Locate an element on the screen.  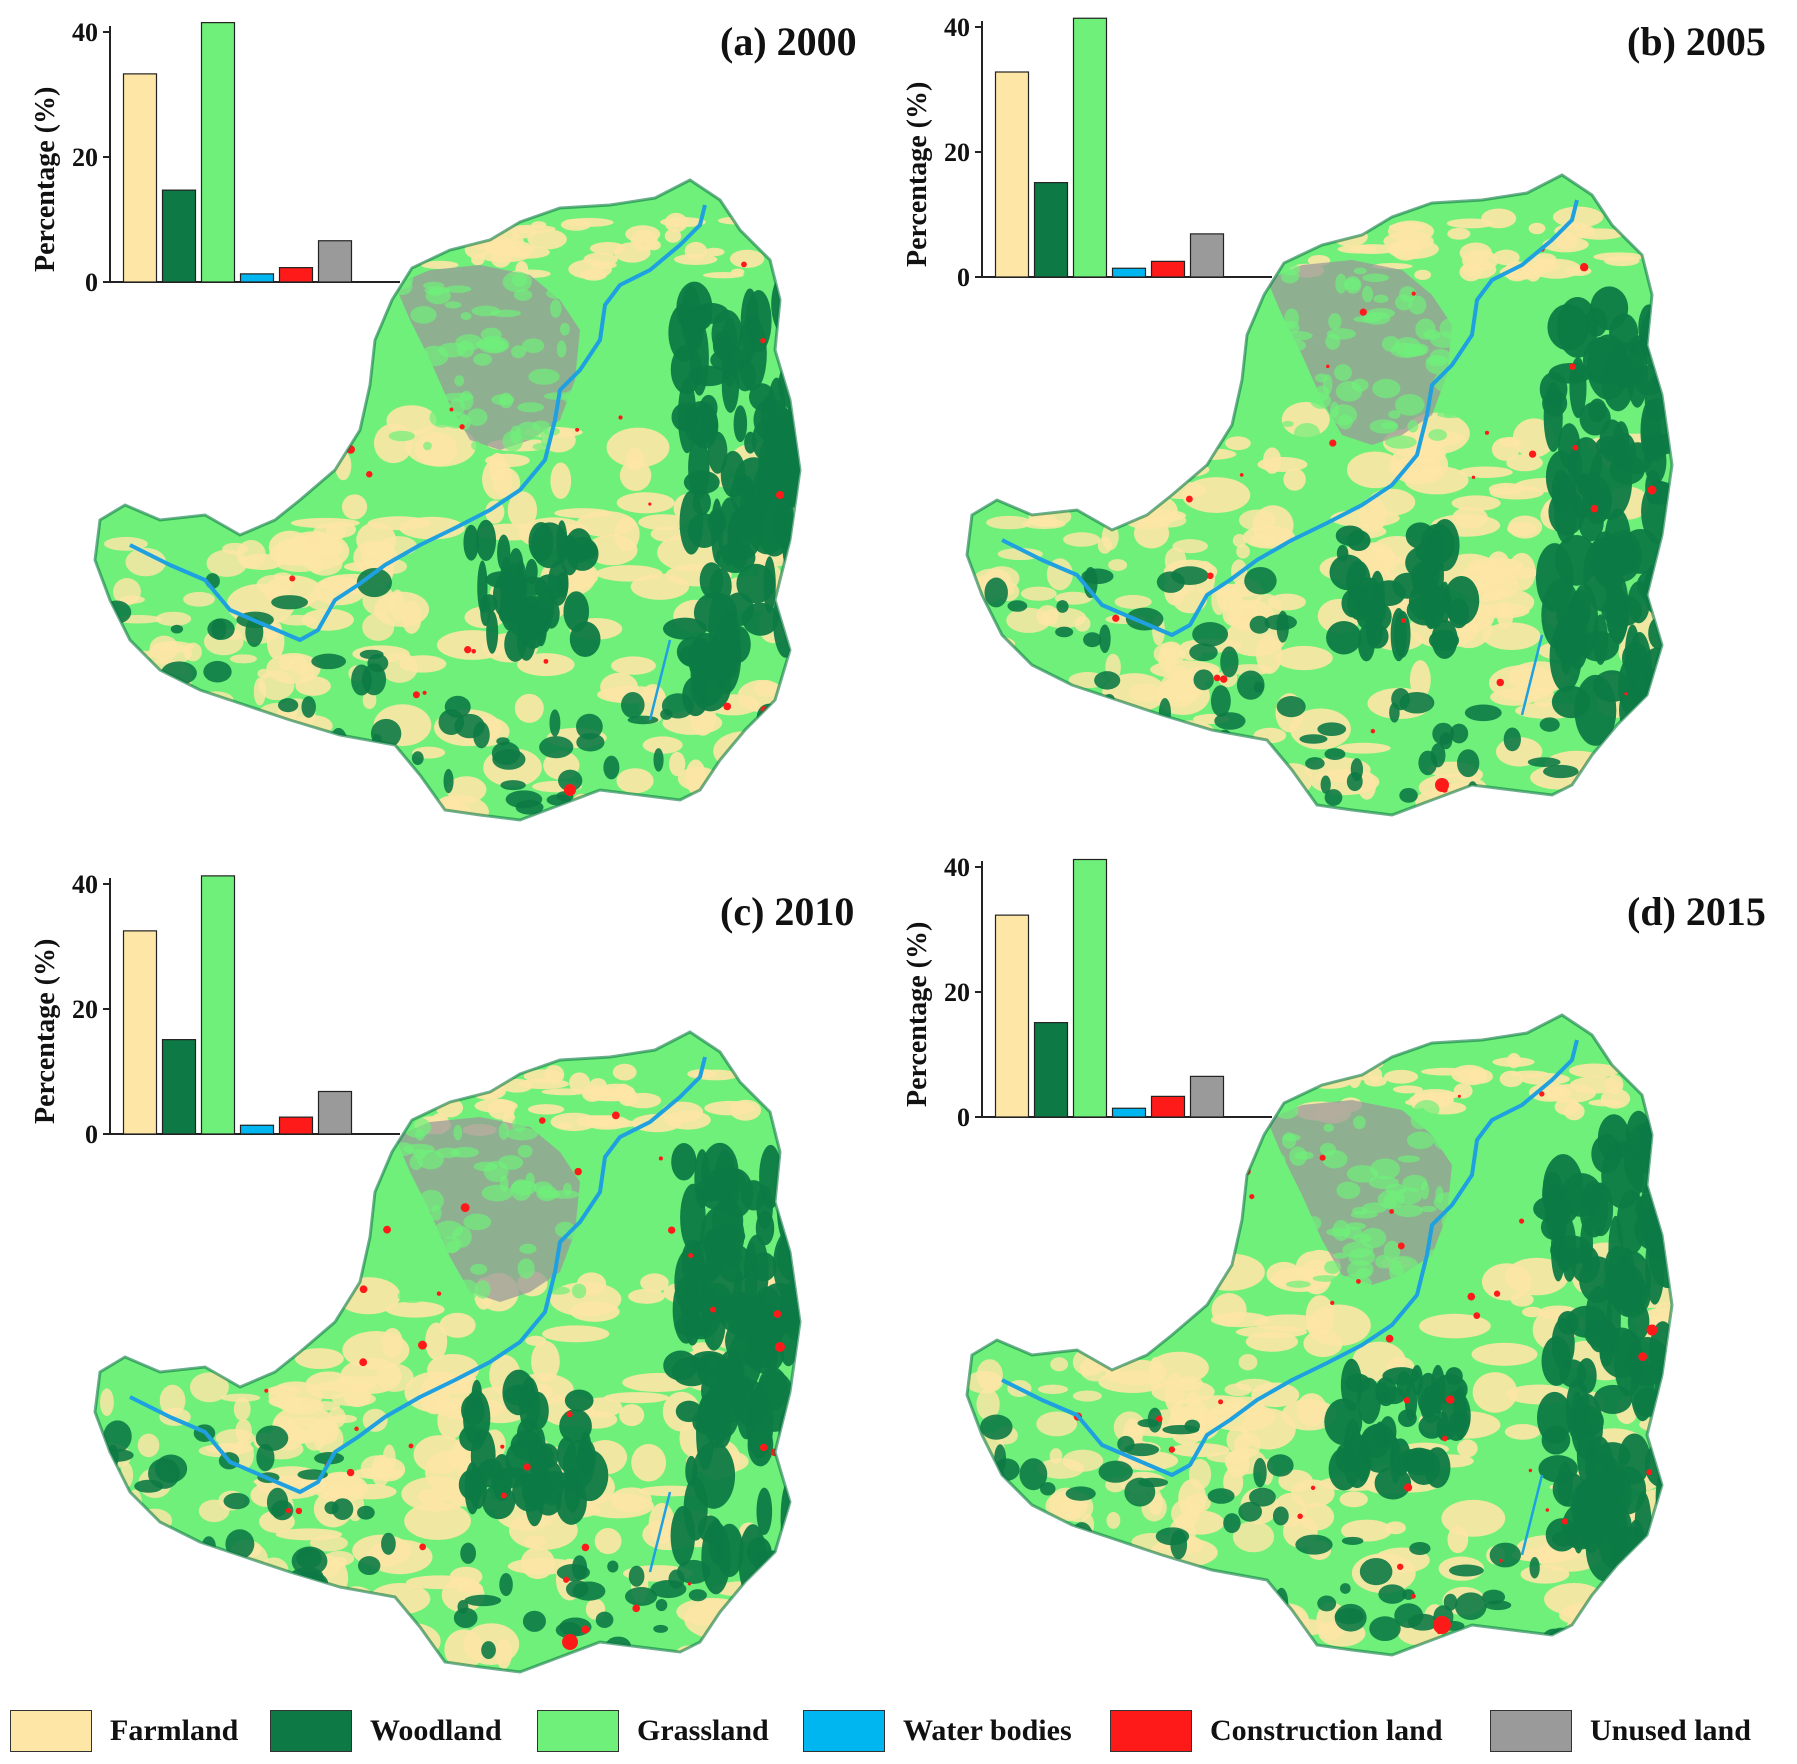
legend-label: Grassland is located at coordinates (703, 1730).